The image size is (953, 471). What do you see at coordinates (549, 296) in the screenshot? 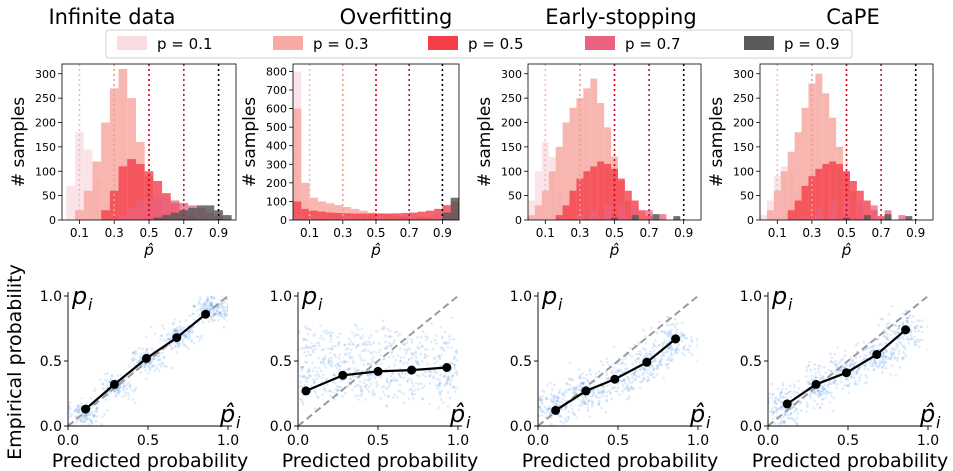
I see `annotation-p-i: p` at bounding box center [549, 296].